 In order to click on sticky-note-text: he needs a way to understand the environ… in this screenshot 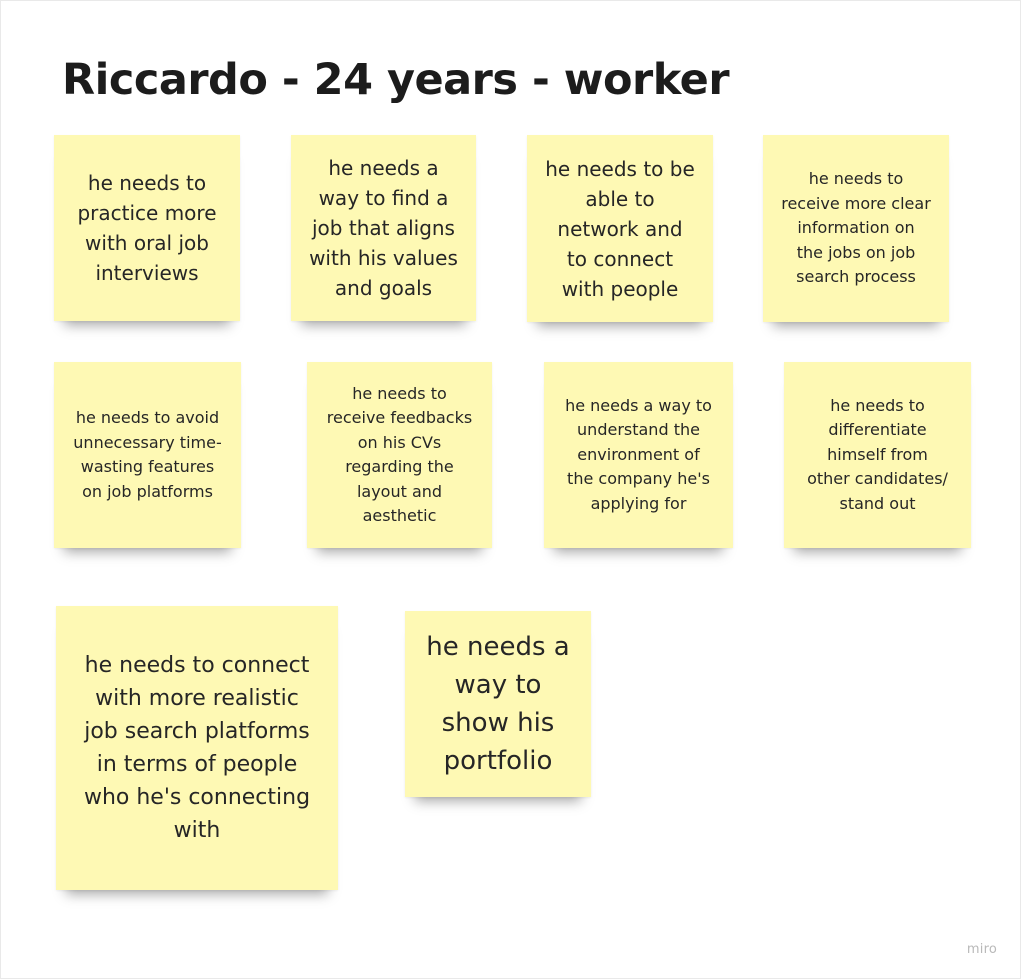, I will do `click(638, 454)`.